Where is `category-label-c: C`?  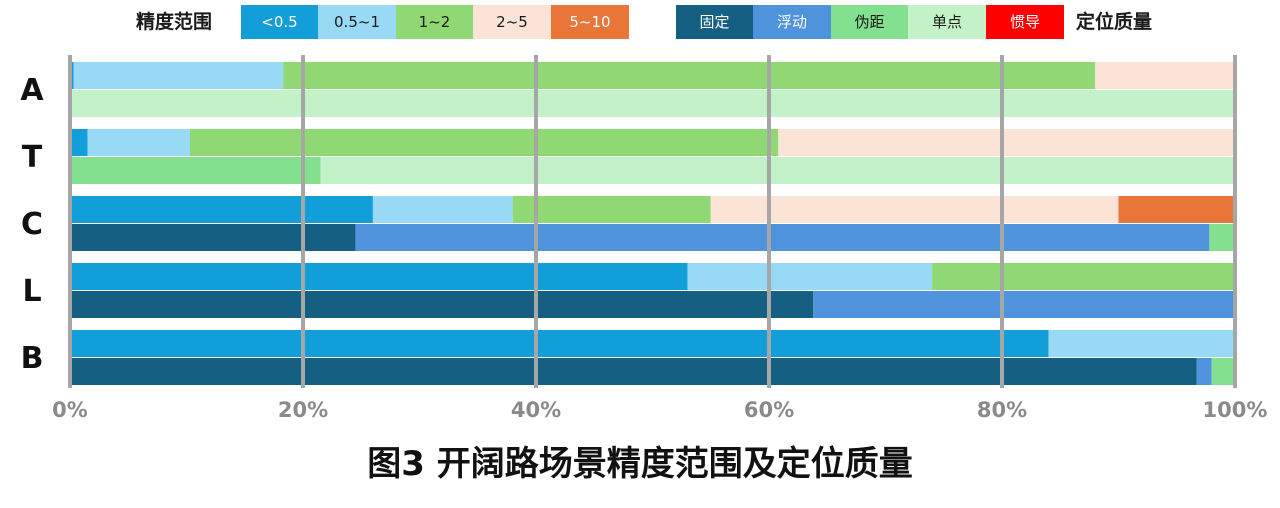 category-label-c: C is located at coordinates (32, 224).